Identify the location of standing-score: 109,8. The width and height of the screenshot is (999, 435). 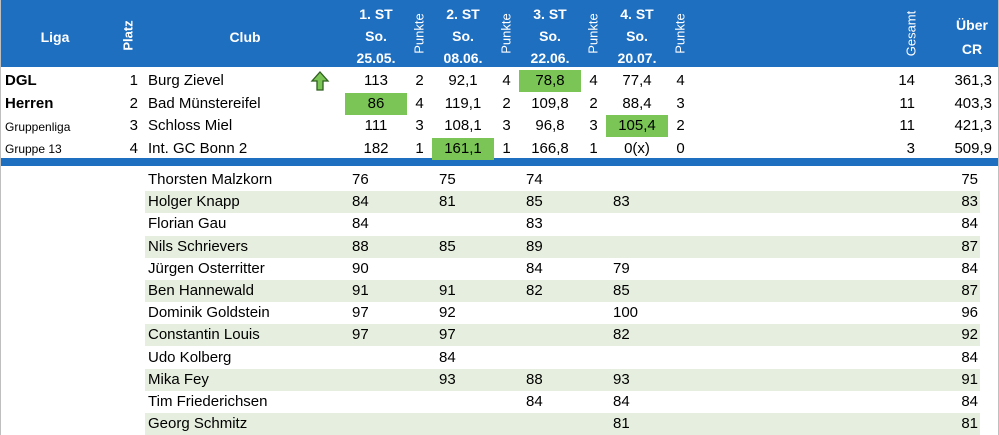
(550, 103).